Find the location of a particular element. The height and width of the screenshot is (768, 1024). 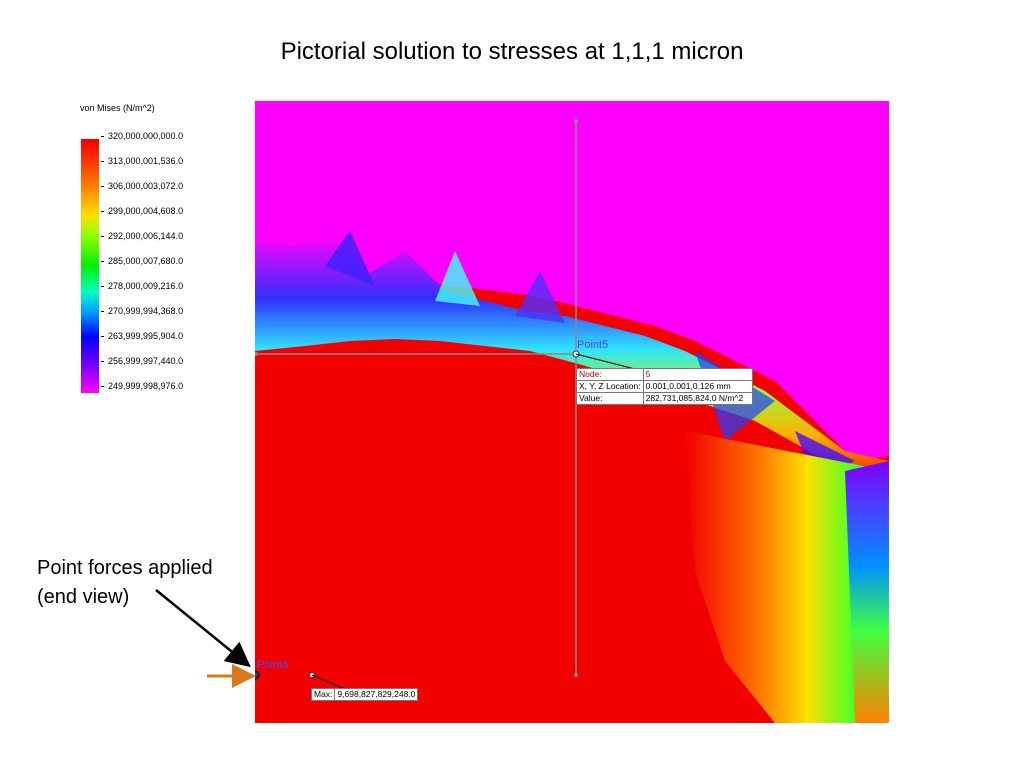

legend-color-bar is located at coordinates (90, 266).